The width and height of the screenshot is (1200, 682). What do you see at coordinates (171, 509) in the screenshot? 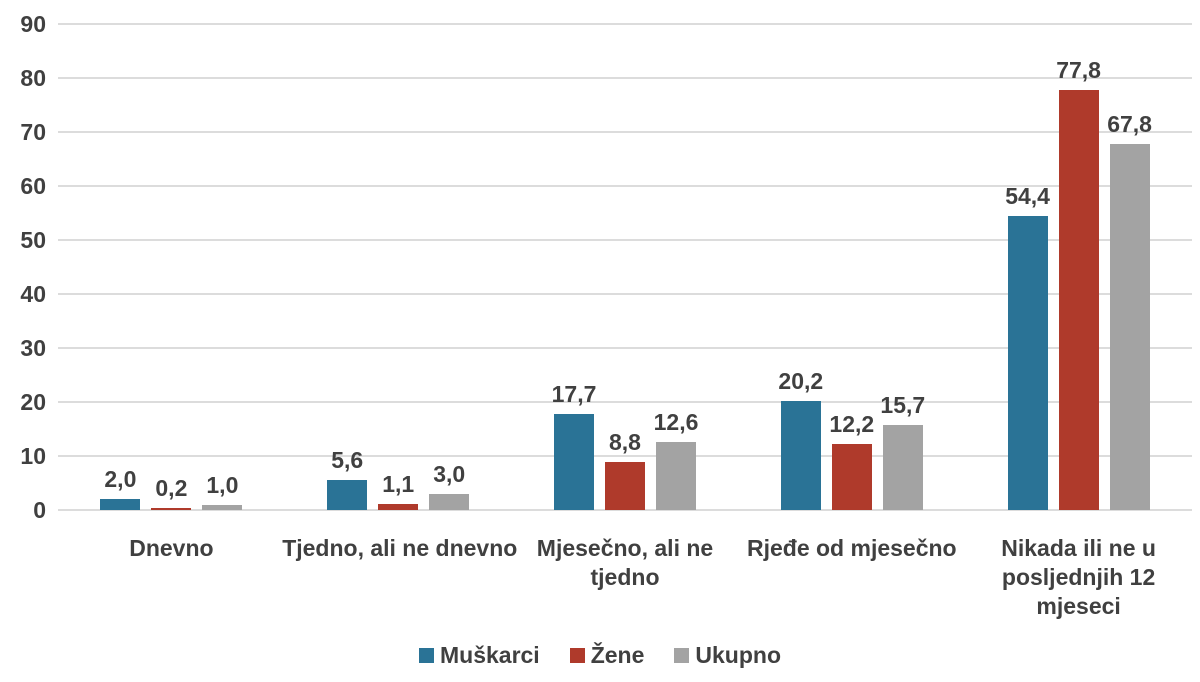
I see `bar-Žene-1` at bounding box center [171, 509].